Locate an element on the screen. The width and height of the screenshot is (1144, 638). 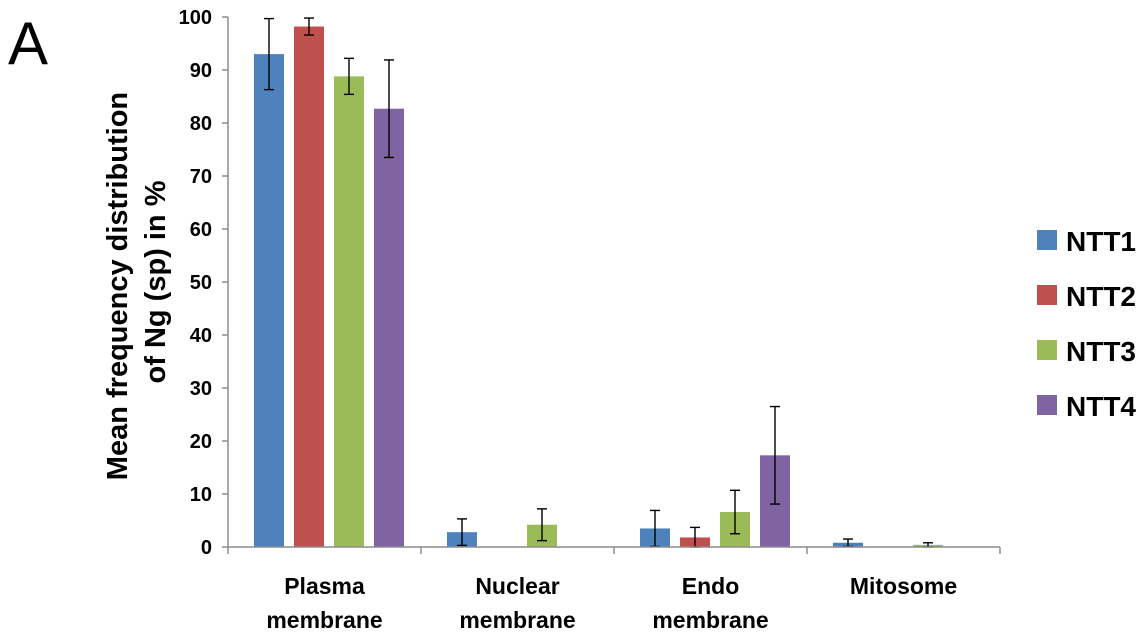
y-axis-label-line-2: of Ng (sp) in % is located at coordinates (156, 281).